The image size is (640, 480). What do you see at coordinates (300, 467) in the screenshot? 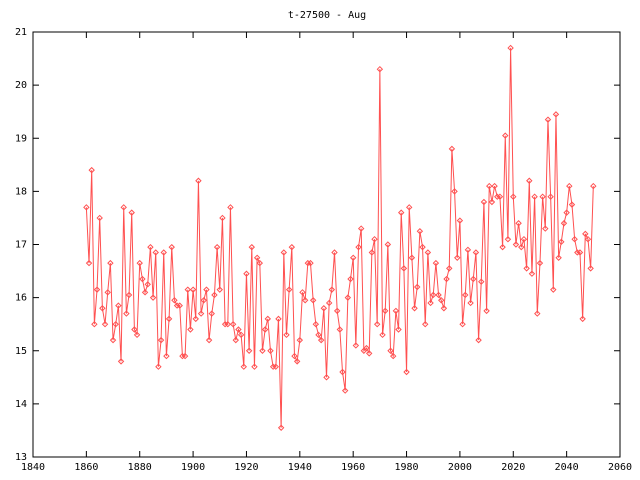
I see `x-tick-label: 1940` at bounding box center [300, 467].